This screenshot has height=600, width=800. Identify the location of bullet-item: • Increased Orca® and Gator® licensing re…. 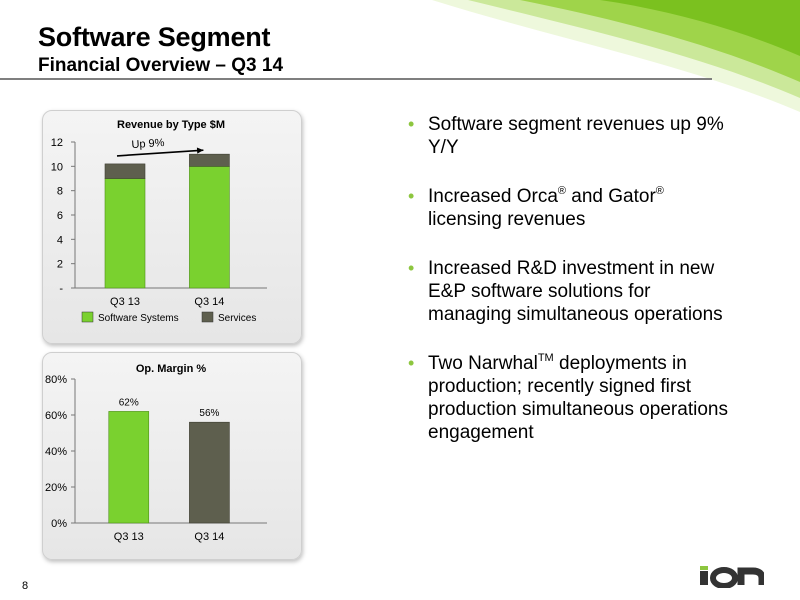
(573, 208).